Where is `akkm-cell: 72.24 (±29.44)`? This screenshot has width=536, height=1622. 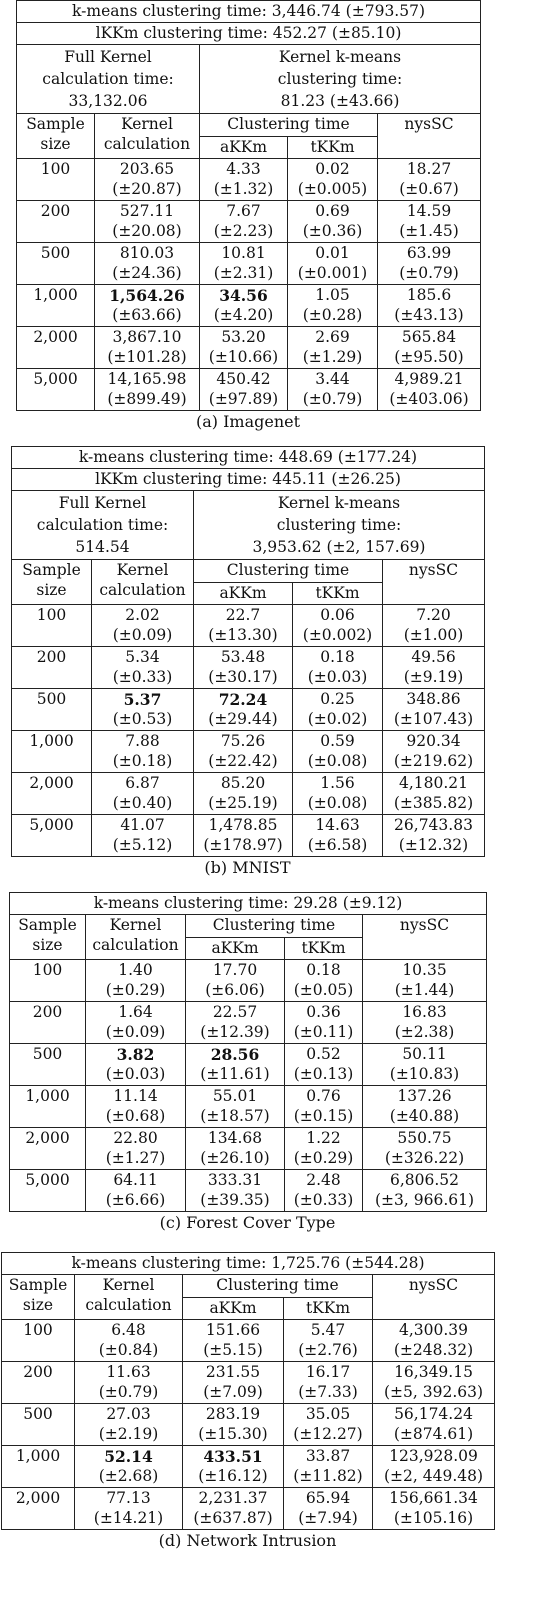
akkm-cell: 72.24 (±29.44) is located at coordinates (243, 709).